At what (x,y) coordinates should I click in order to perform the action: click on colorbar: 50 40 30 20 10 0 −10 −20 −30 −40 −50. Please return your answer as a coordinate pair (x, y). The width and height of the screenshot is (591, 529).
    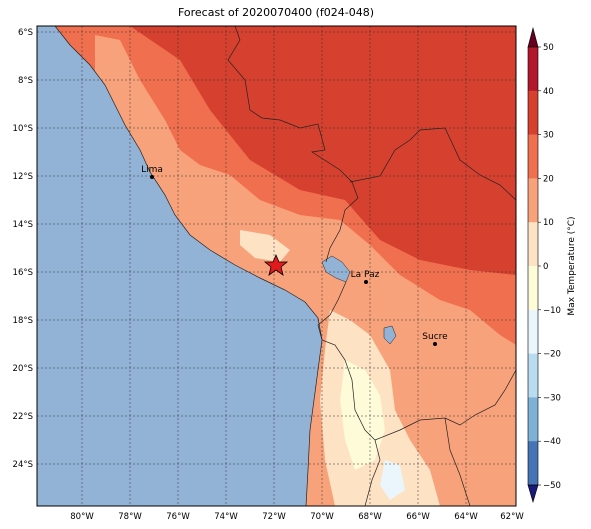
    Looking at the image, I should click on (544, 265).